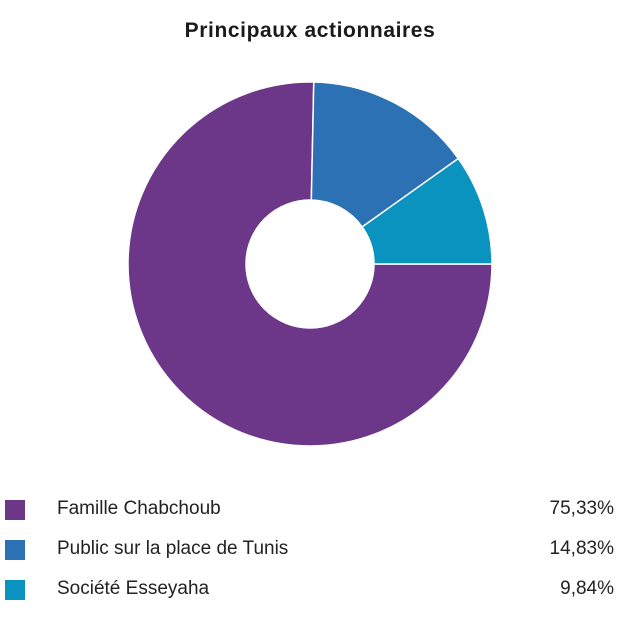 This screenshot has width=620, height=640. Describe the element at coordinates (310, 590) in the screenshot. I see `legend-item: Société Esseyaha 9,84%` at that location.